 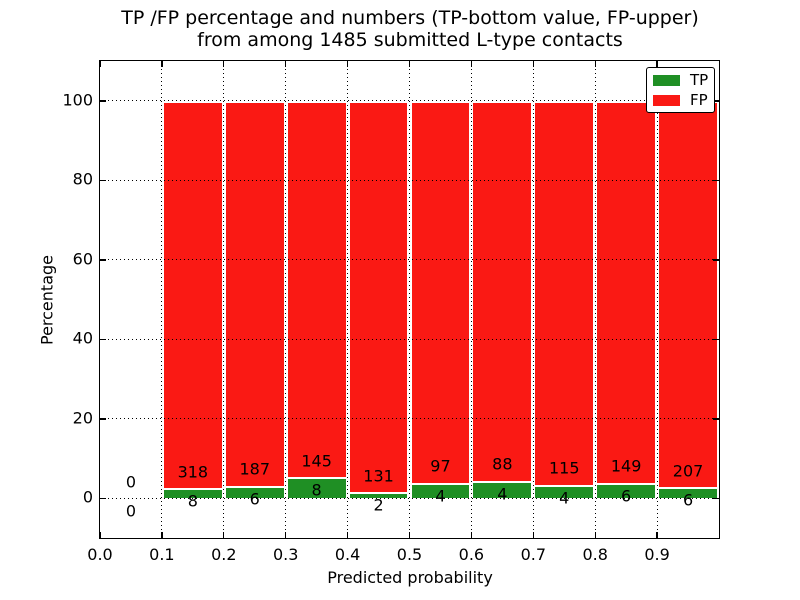 What do you see at coordinates (82, 259) in the screenshot?
I see `y-tick-label: 60` at bounding box center [82, 259].